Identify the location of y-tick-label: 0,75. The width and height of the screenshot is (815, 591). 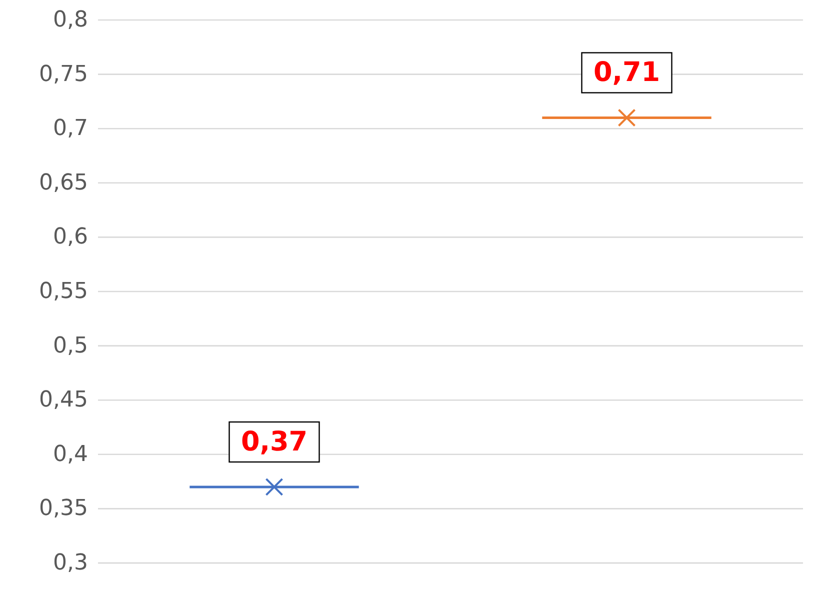
(63, 74).